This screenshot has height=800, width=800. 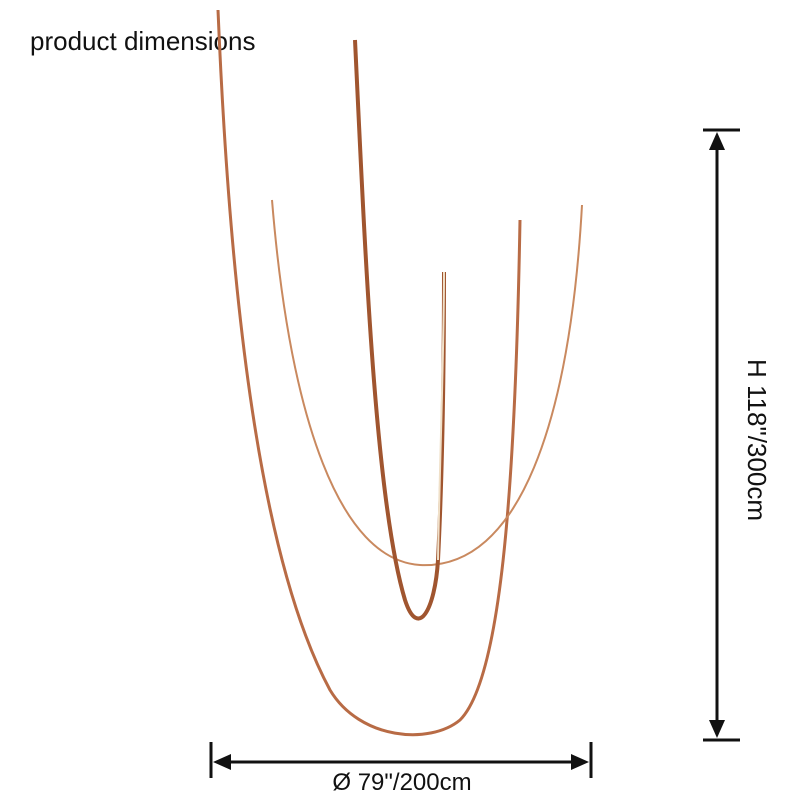 What do you see at coordinates (399, 330) in the screenshot?
I see `inner-loop` at bounding box center [399, 330].